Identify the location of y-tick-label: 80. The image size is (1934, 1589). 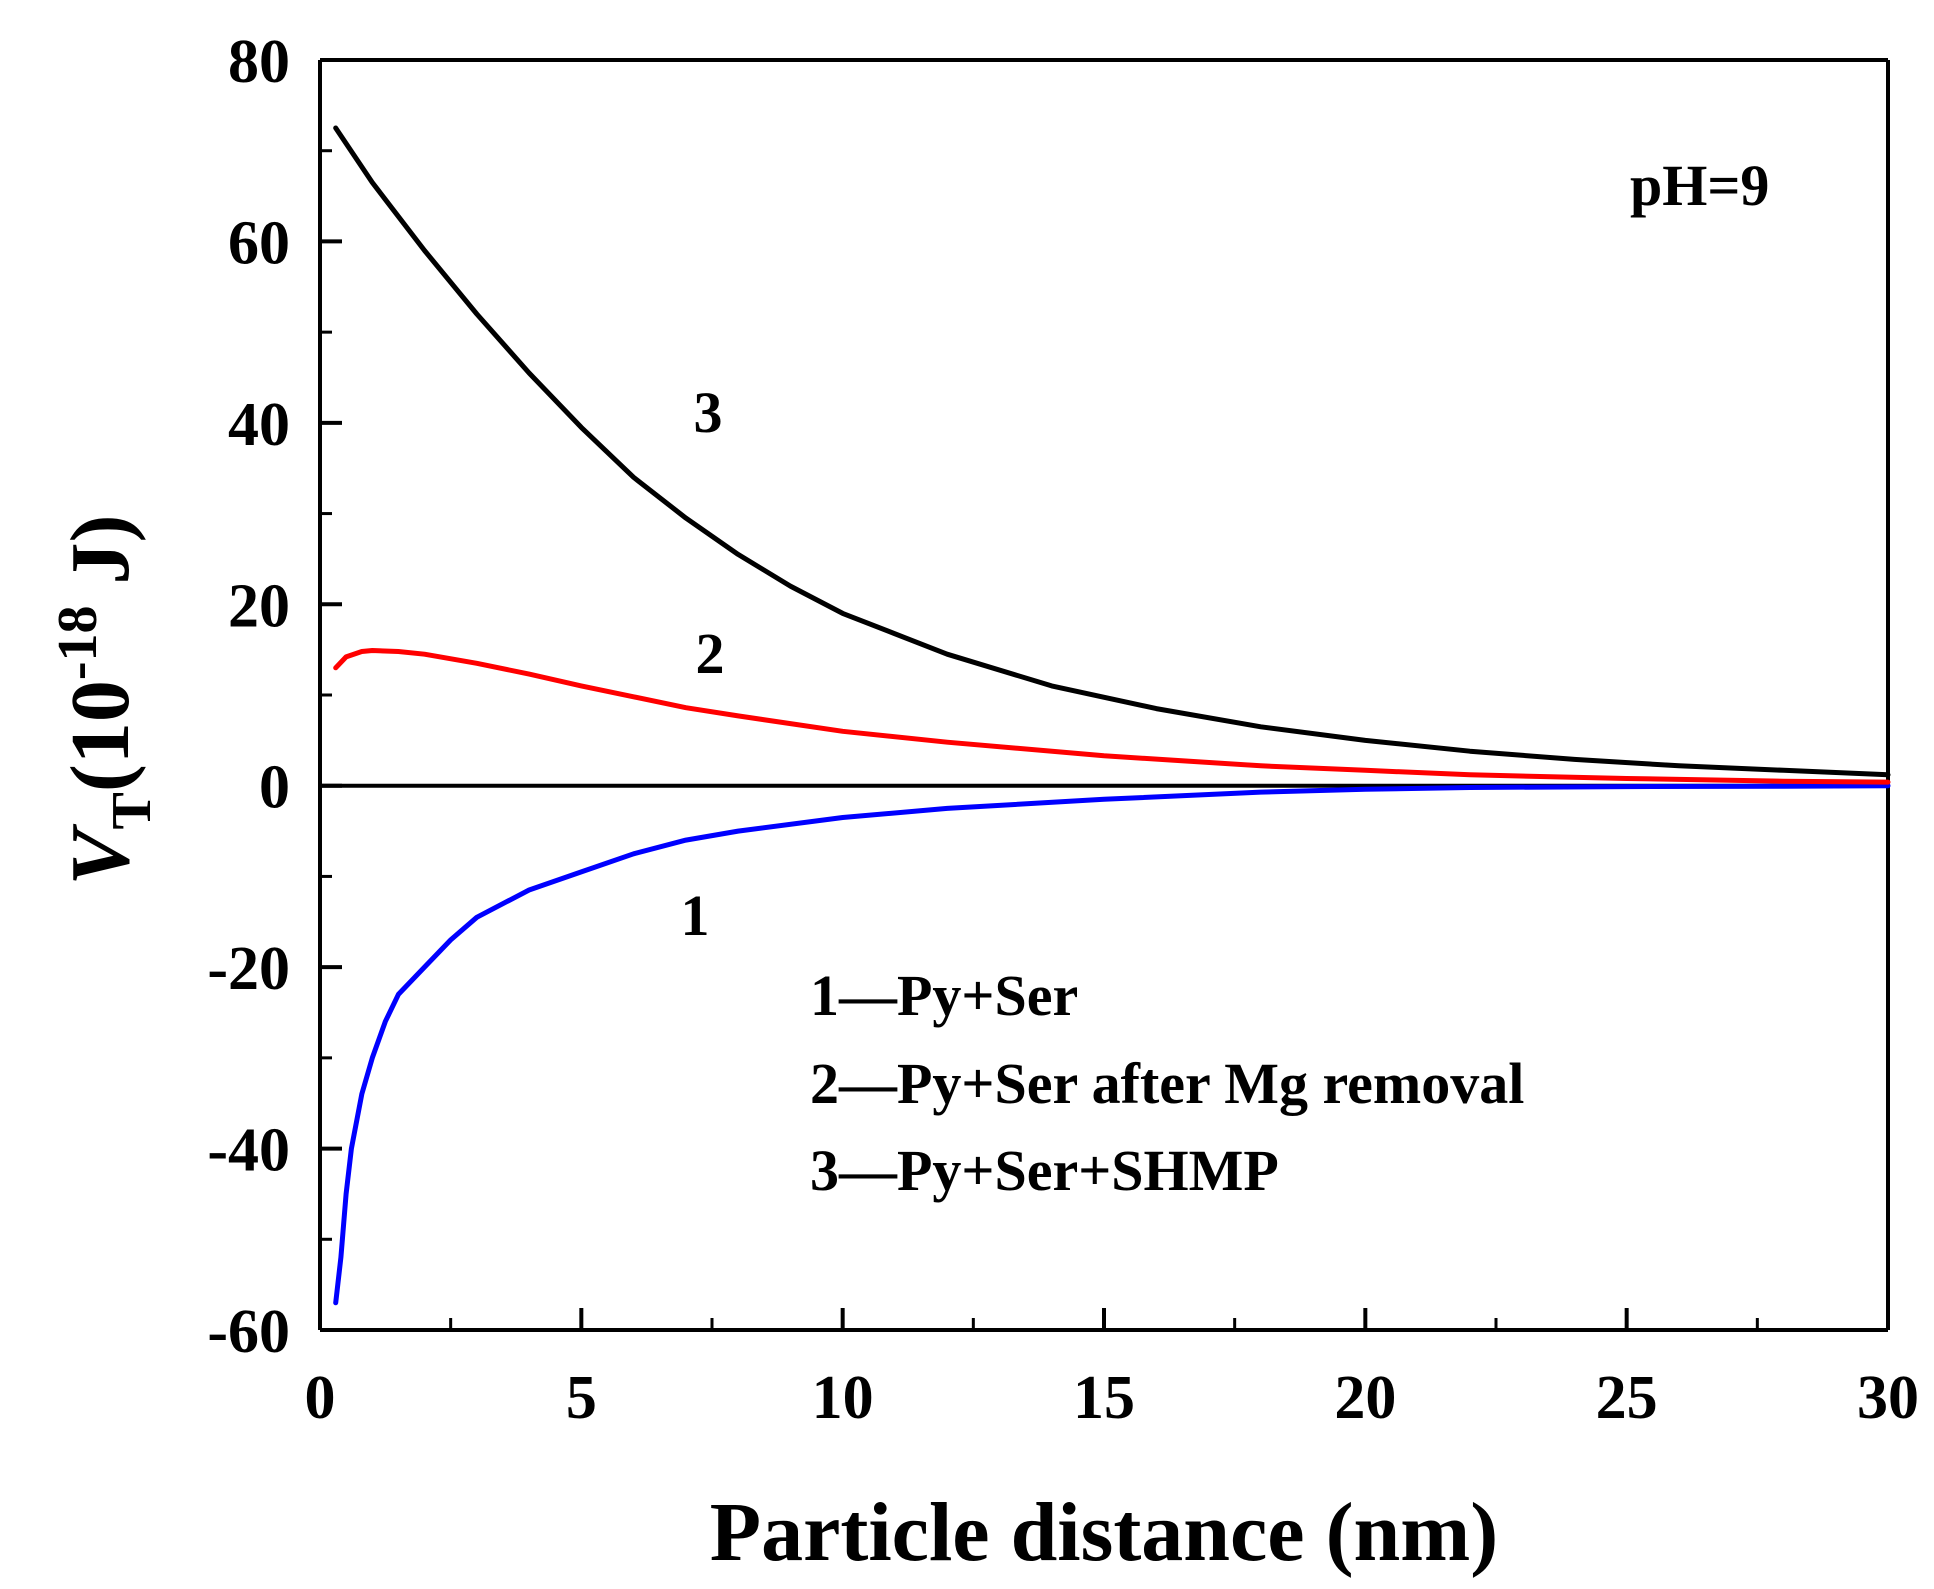
(259, 62).